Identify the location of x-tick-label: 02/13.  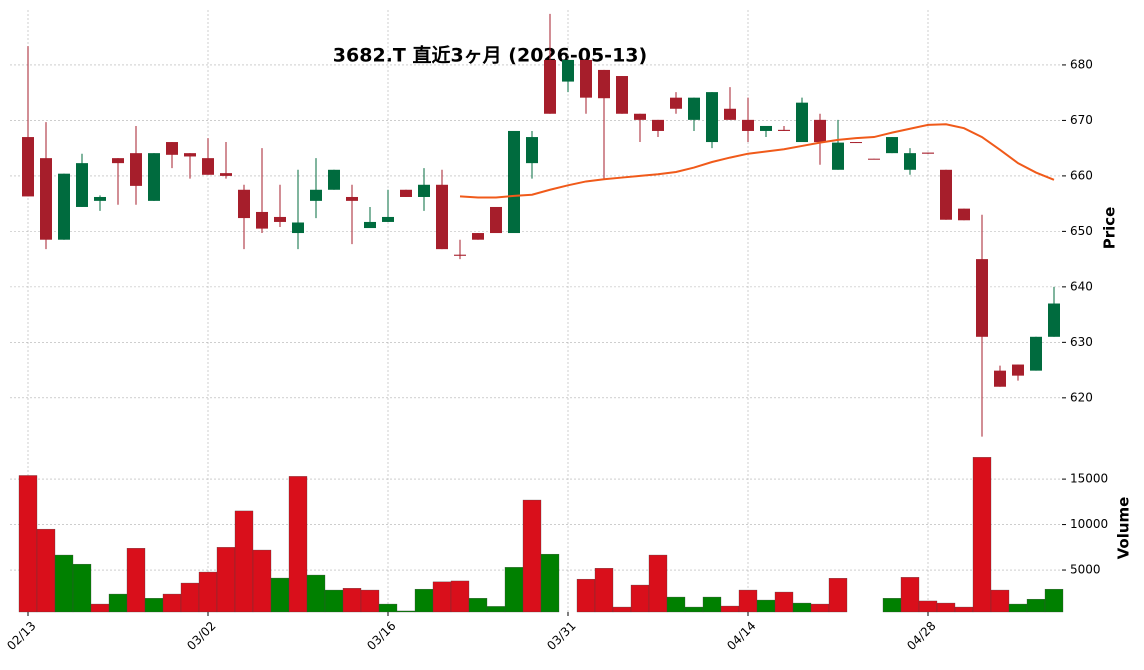
(21, 636).